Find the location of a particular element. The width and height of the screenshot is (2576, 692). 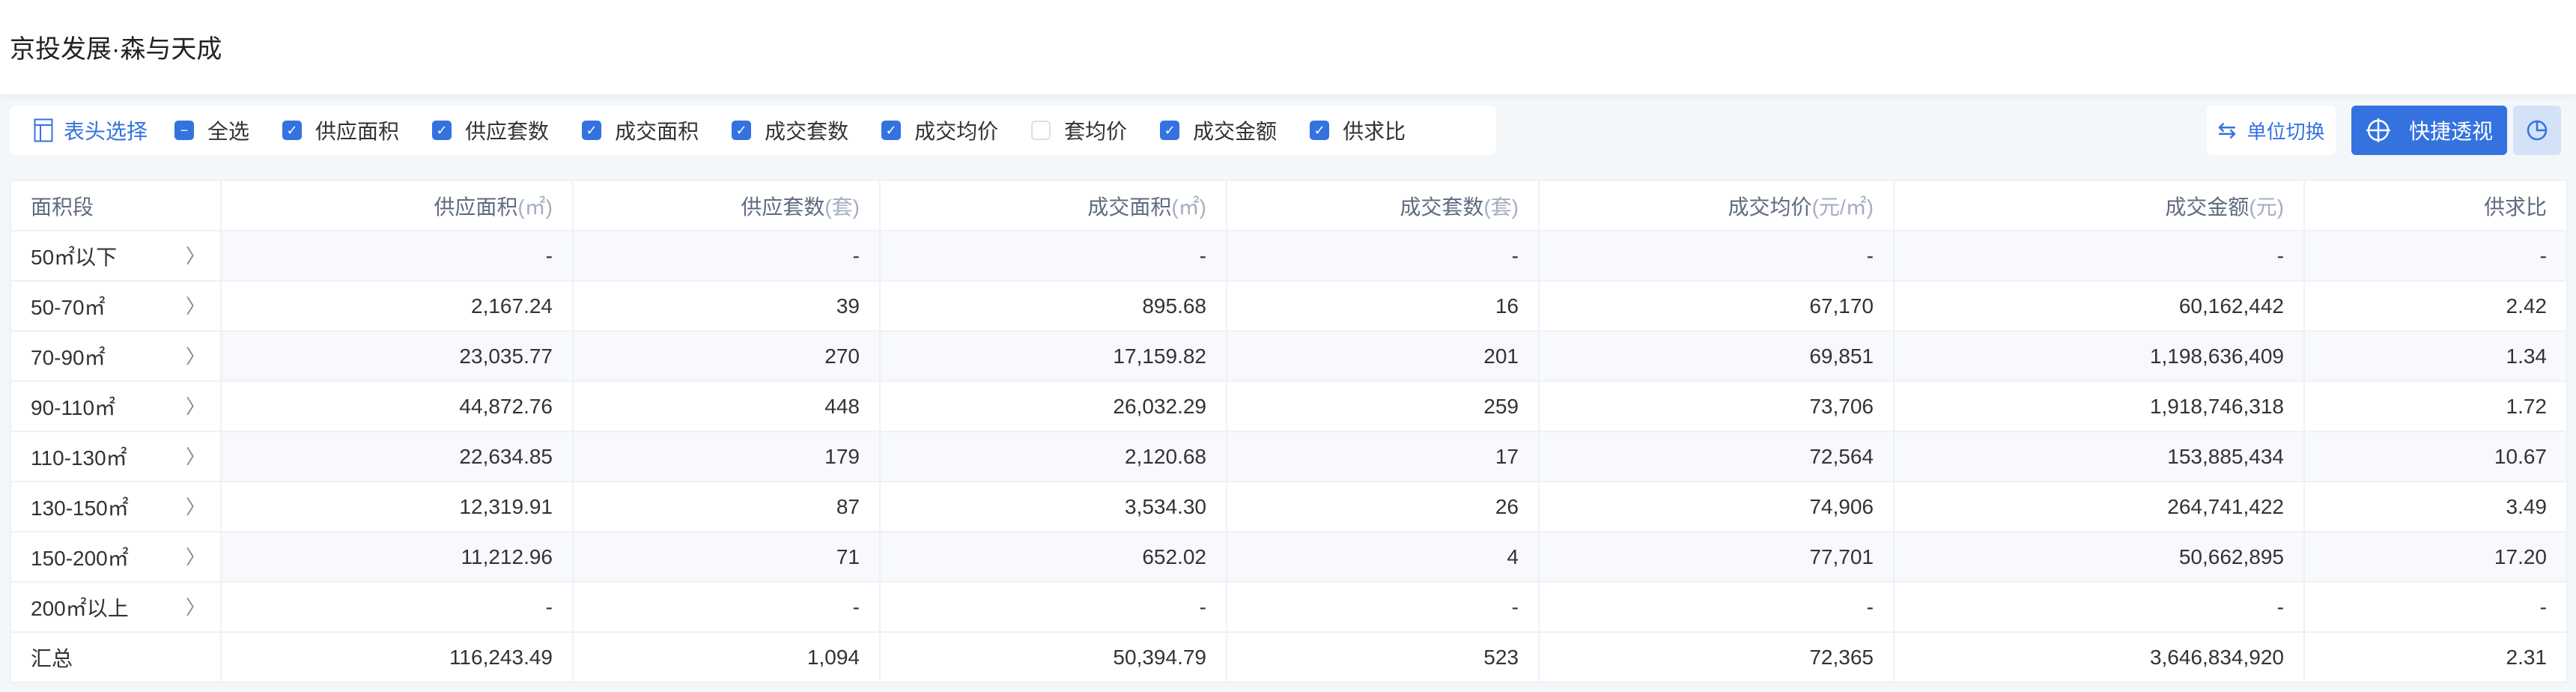

table-cell: 270 is located at coordinates (726, 356).